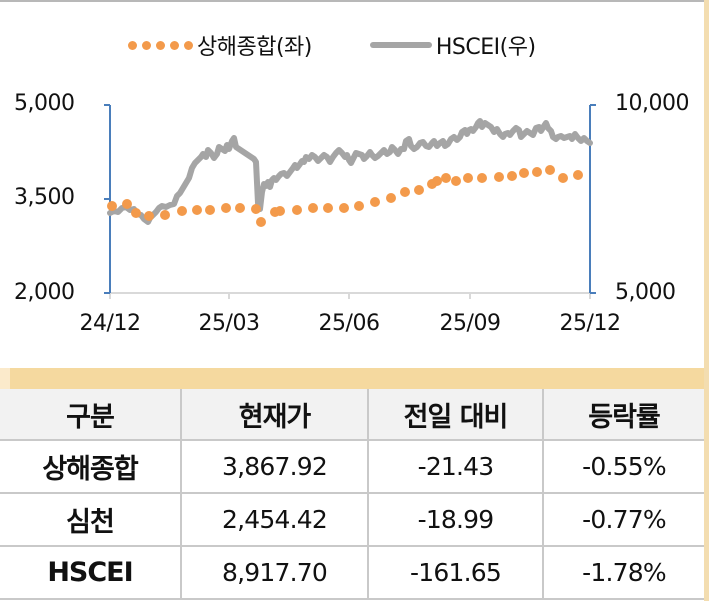  Describe the element at coordinates (357, 378) in the screenshot. I see `table-header-band` at that location.